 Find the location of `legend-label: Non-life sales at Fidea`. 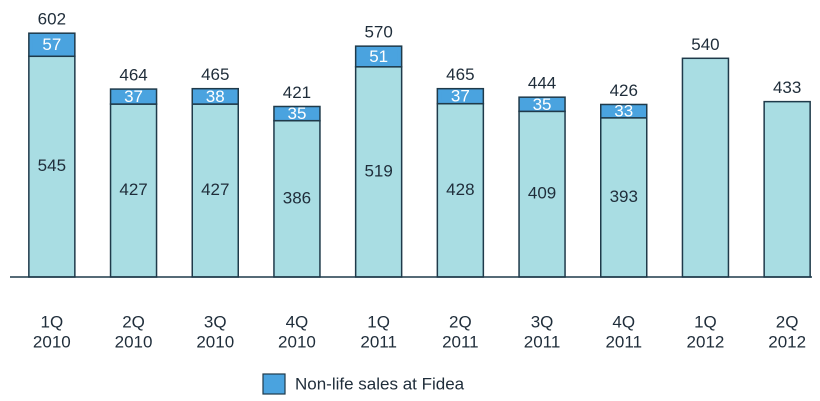

legend-label: Non-life sales at Fidea is located at coordinates (380, 383).